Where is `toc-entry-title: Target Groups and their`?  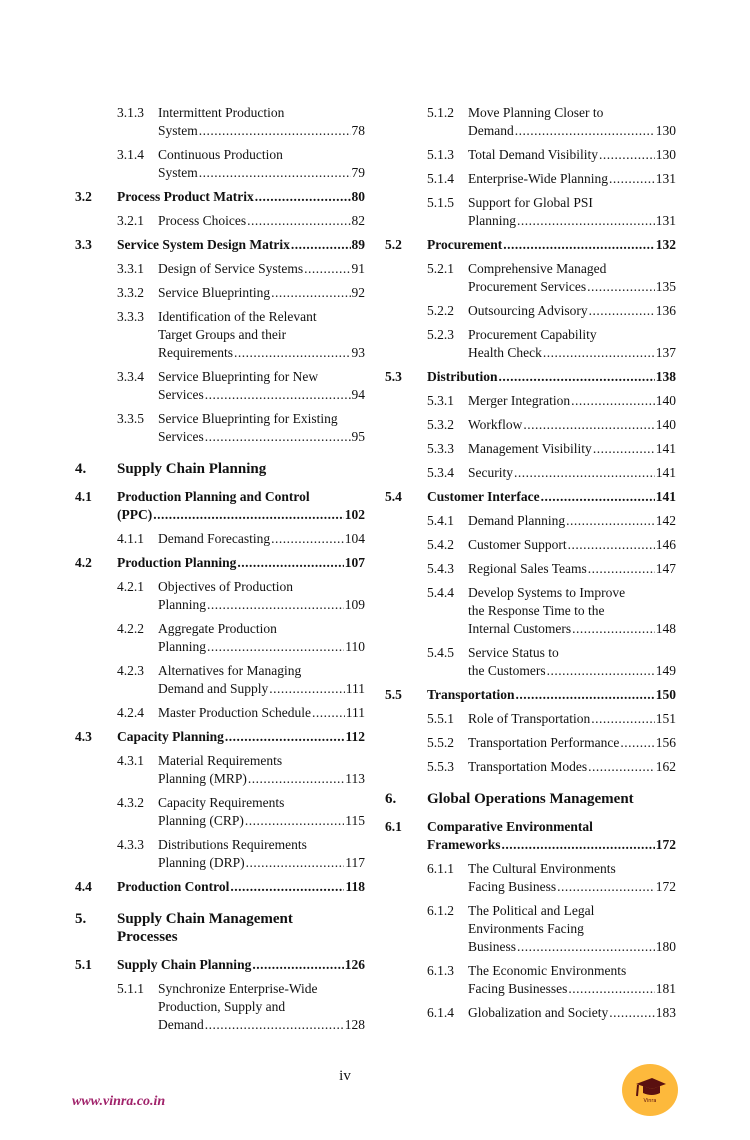 toc-entry-title: Target Groups and their is located at coordinates (222, 334).